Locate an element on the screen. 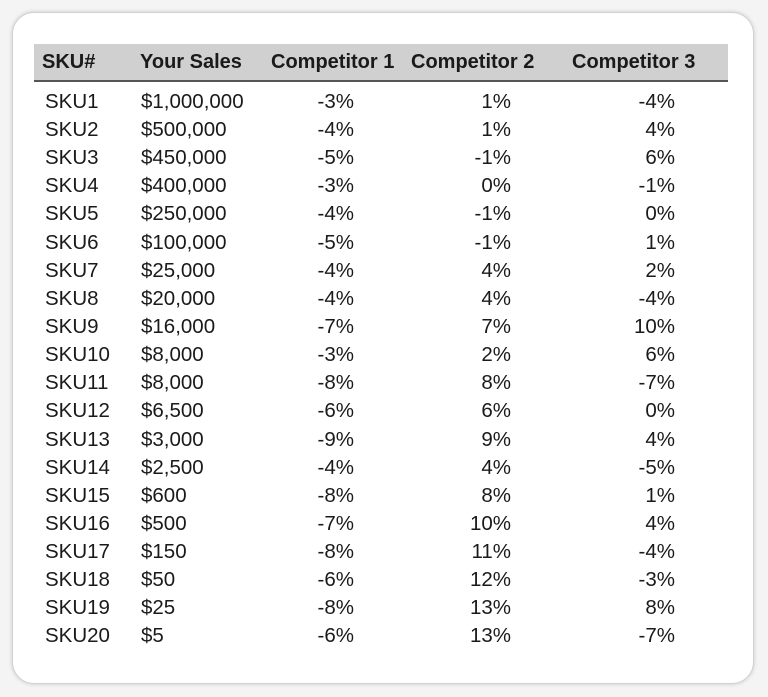 The image size is (768, 697). competitor-3-cell: 2% is located at coordinates (660, 270).